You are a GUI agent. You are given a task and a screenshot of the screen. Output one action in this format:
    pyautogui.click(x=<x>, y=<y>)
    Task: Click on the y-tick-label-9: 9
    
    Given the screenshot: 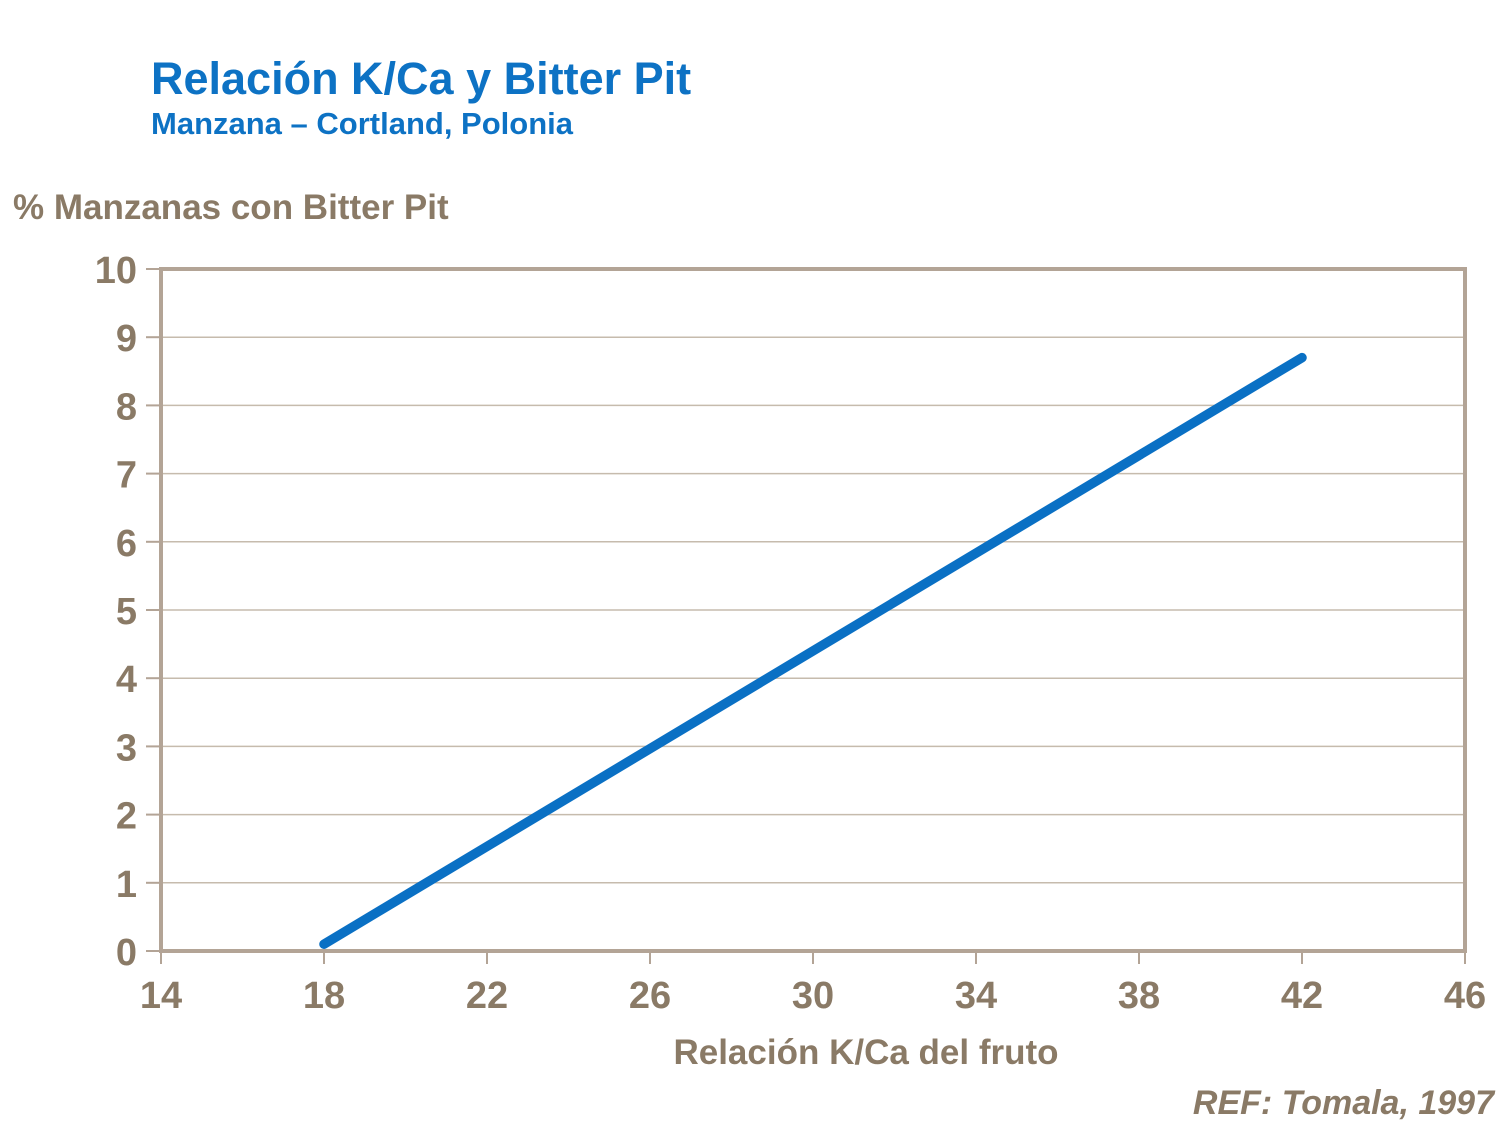 What is the action you would take?
    pyautogui.click(x=126, y=339)
    